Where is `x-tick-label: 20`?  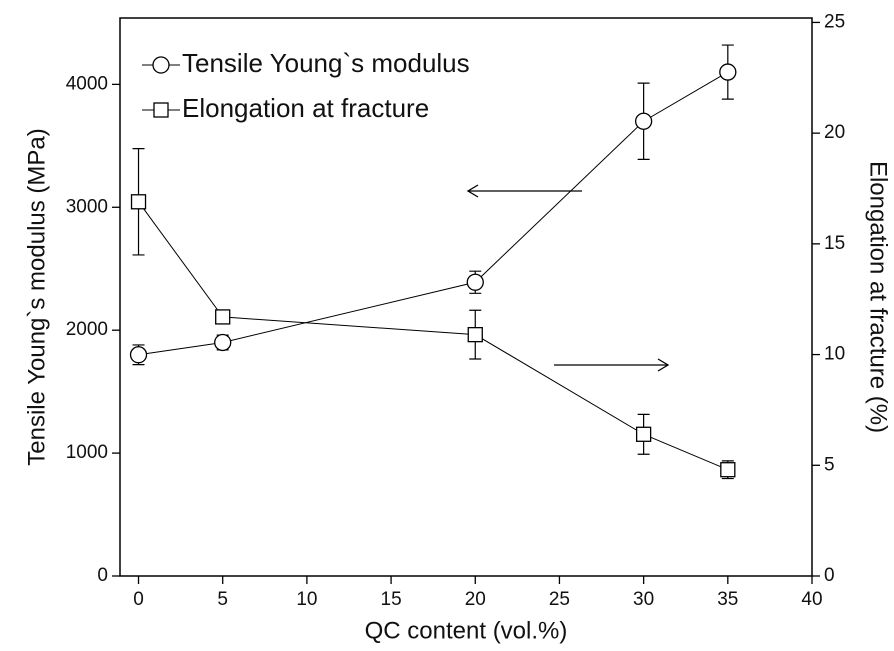
x-tick-label: 20 is located at coordinates (475, 599).